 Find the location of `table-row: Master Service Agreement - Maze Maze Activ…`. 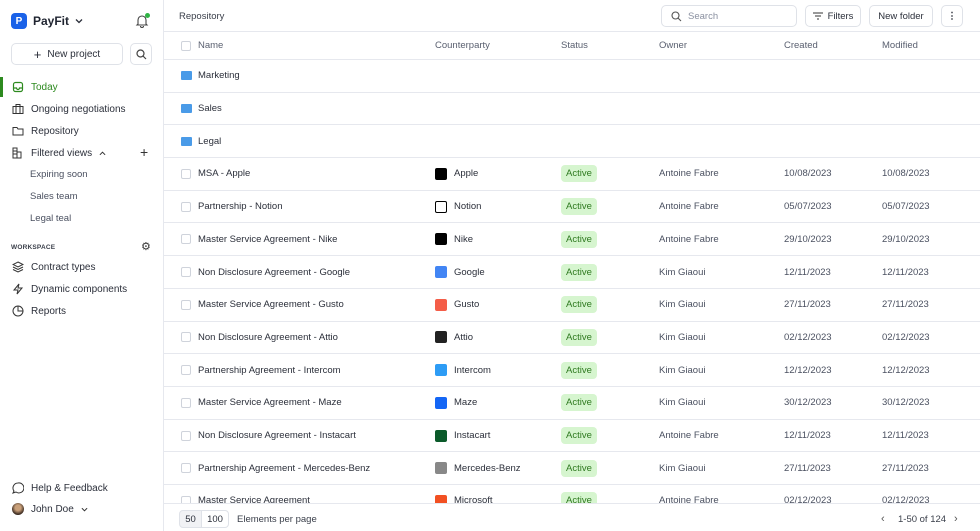

table-row: Master Service Agreement - Maze Maze Activ… is located at coordinates (572, 403).